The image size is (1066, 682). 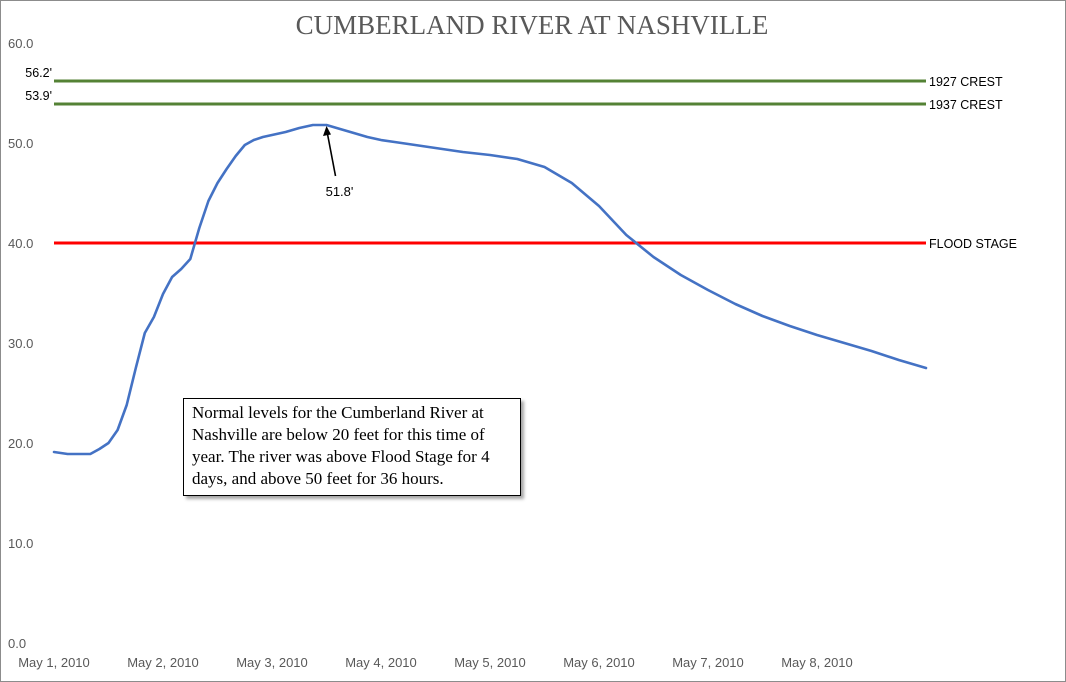 I want to click on x-tick-label: May 1, 2010, so click(x=54, y=662).